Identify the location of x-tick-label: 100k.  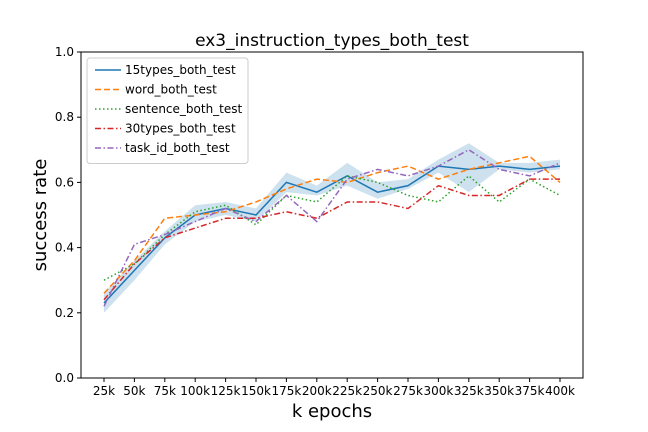
(195, 391).